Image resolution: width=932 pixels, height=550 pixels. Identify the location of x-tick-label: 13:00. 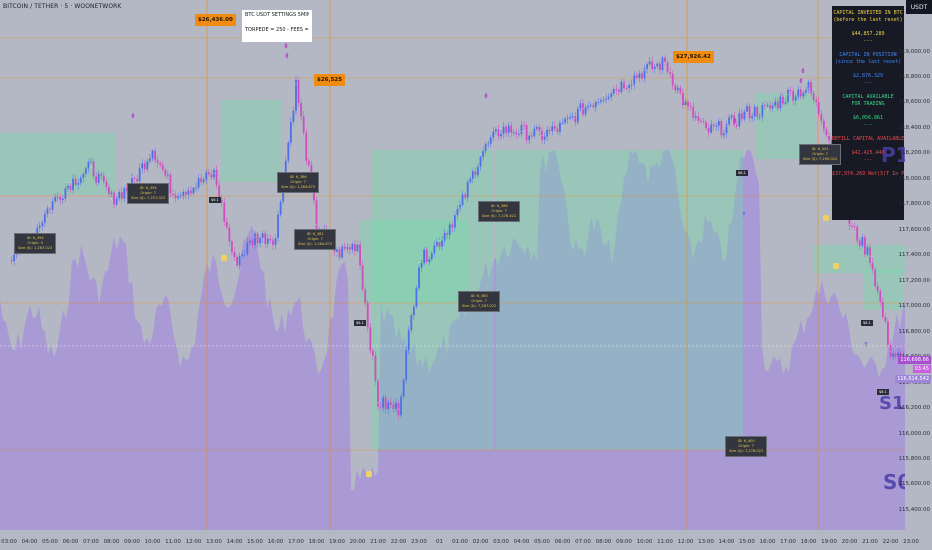
(214, 542).